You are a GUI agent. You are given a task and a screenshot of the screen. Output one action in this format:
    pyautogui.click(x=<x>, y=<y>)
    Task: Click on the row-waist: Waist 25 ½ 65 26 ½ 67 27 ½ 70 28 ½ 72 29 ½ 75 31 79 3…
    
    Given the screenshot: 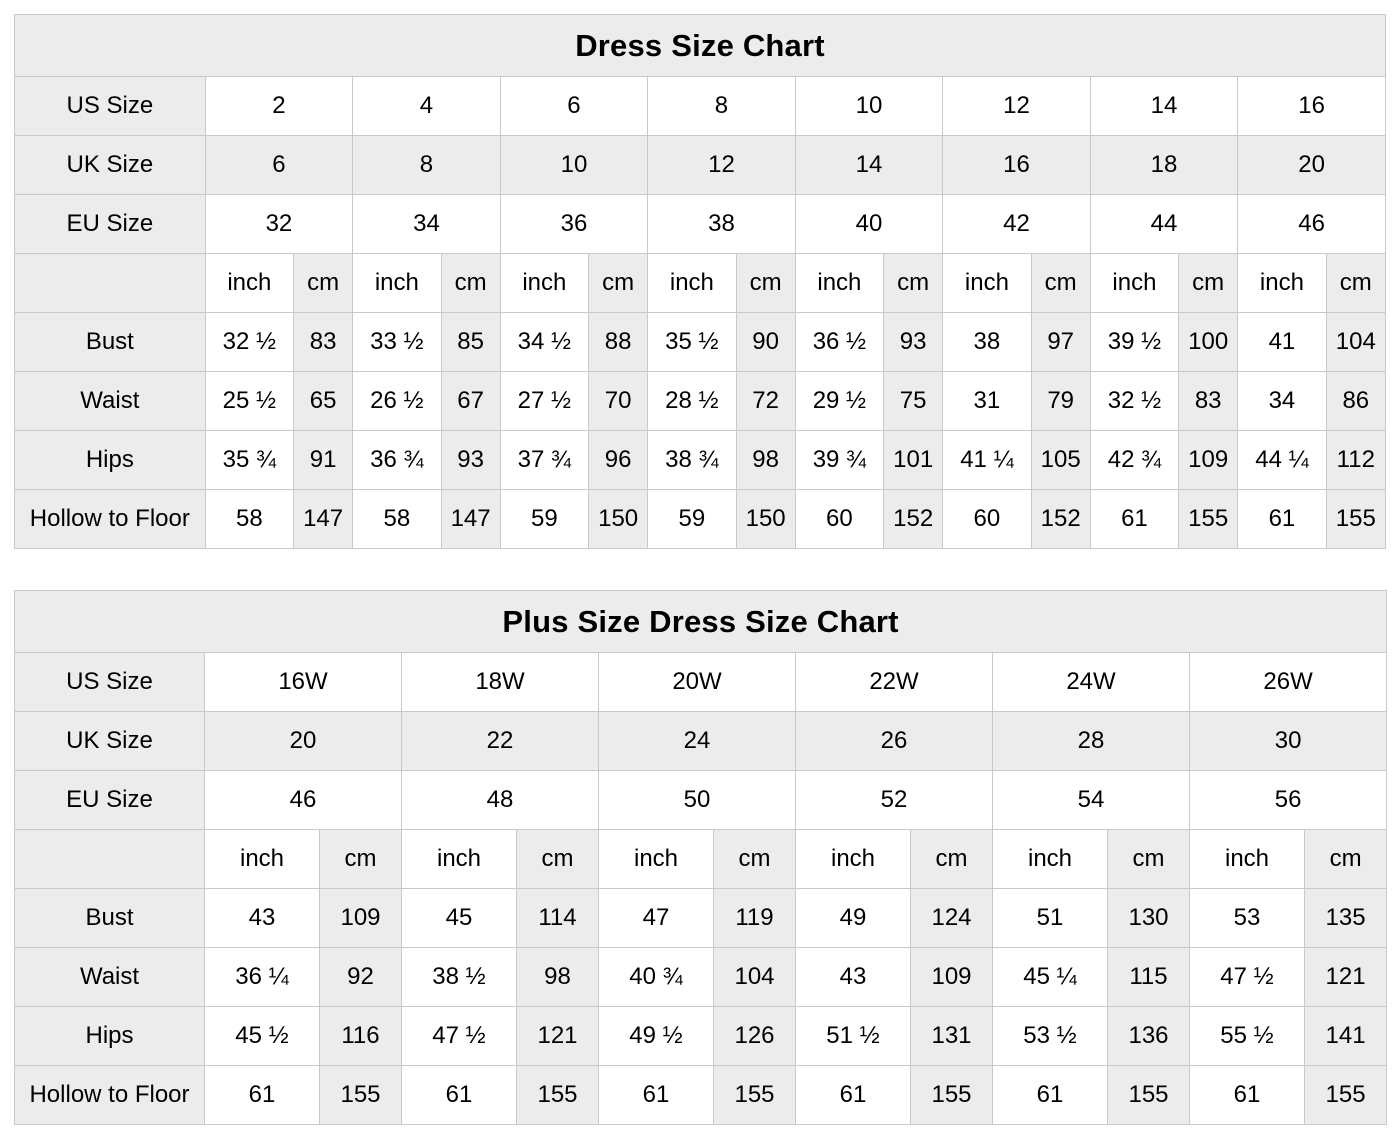 What is the action you would take?
    pyautogui.click(x=700, y=401)
    